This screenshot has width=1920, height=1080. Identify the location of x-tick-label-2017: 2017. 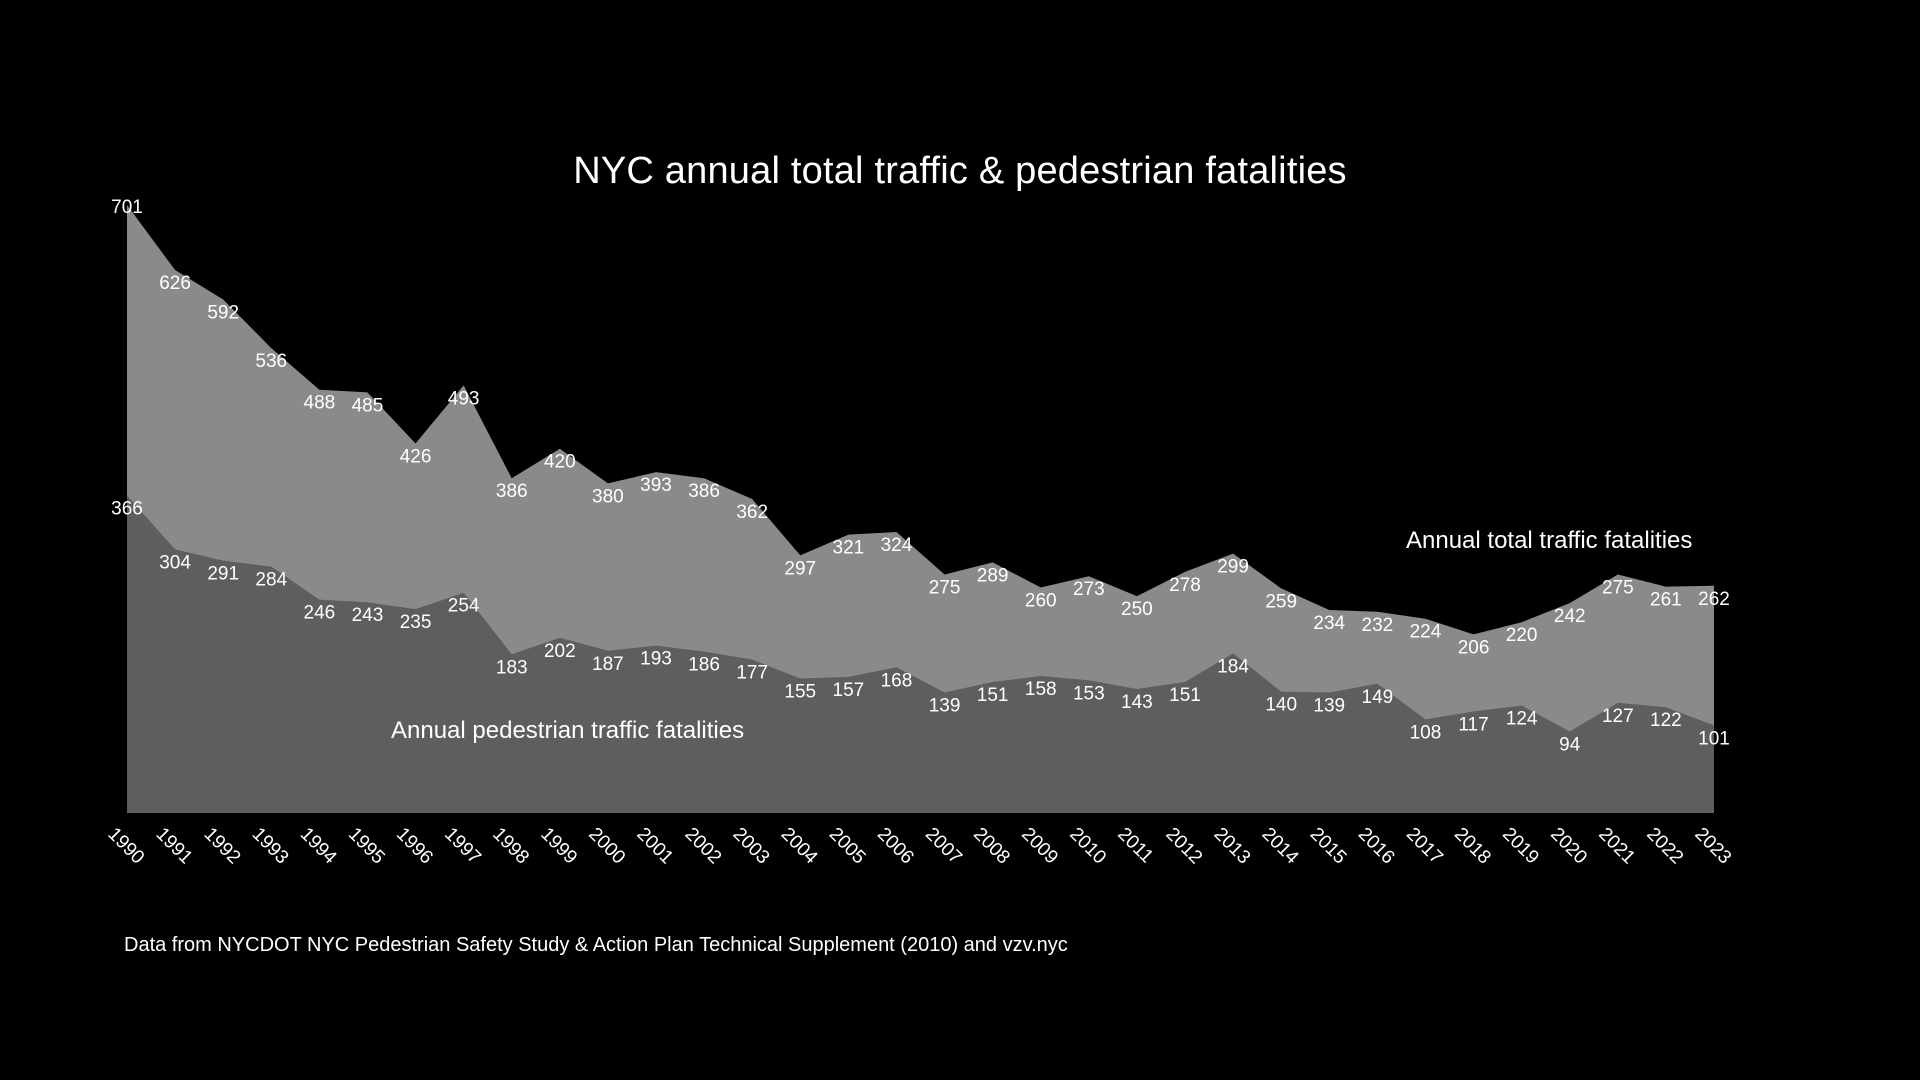
(1424, 846).